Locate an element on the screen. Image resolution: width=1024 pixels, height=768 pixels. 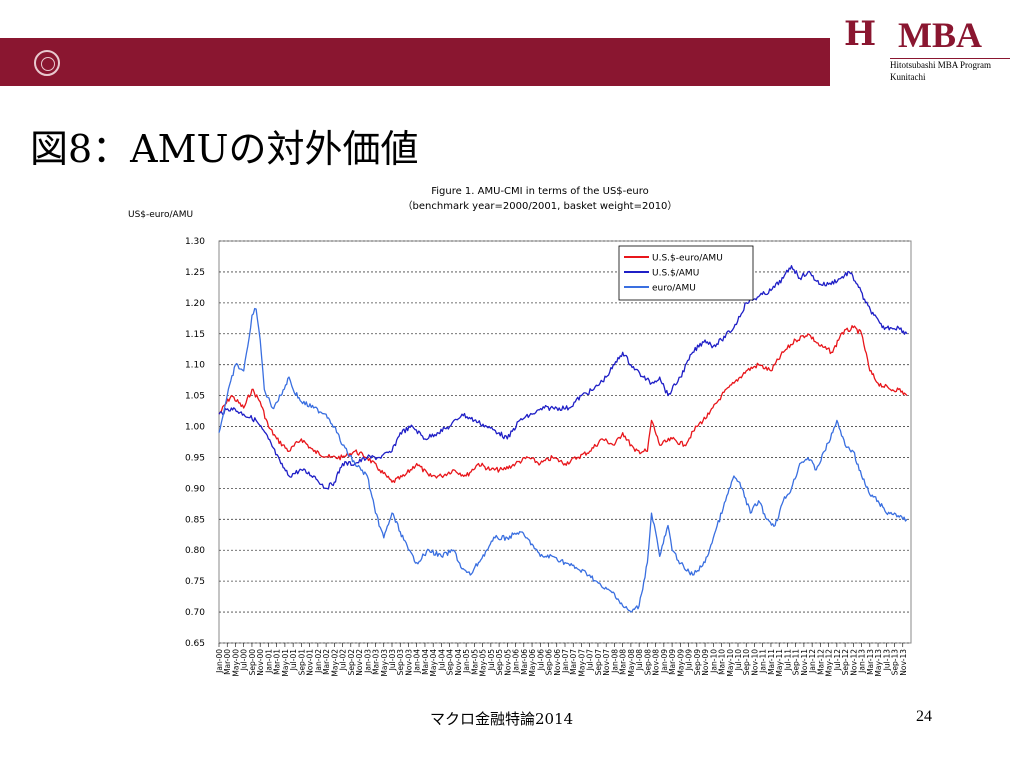
x-tick-label: Mar-05 is located at coordinates (474, 662).